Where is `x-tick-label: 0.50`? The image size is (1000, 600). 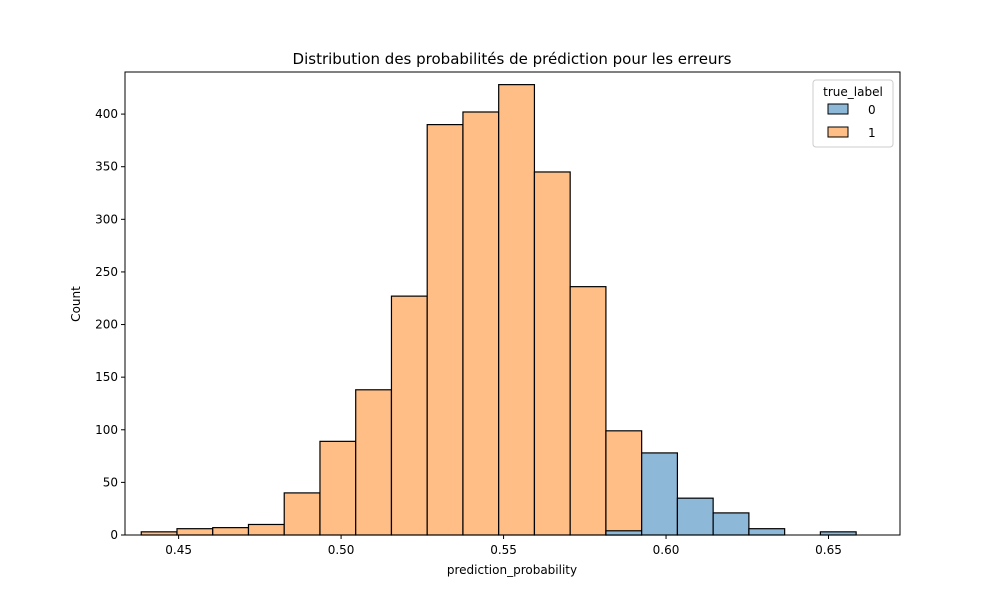 x-tick-label: 0.50 is located at coordinates (341, 550).